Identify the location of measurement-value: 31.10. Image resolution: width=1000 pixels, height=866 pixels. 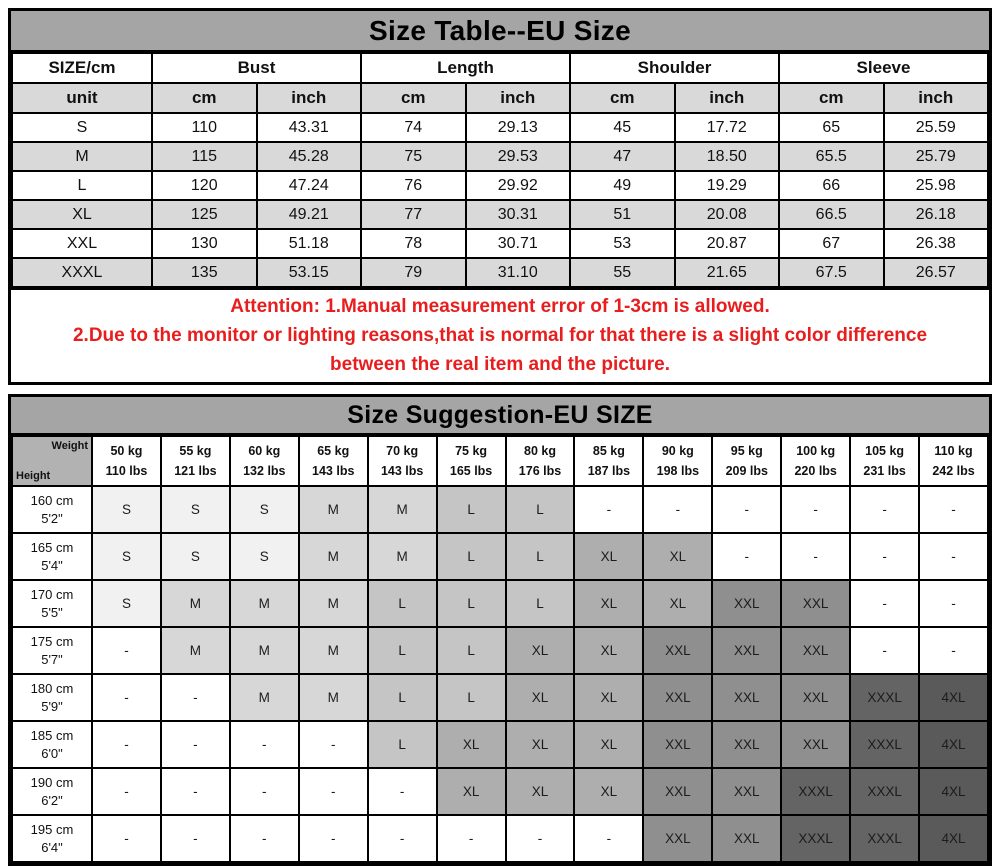
(517, 272).